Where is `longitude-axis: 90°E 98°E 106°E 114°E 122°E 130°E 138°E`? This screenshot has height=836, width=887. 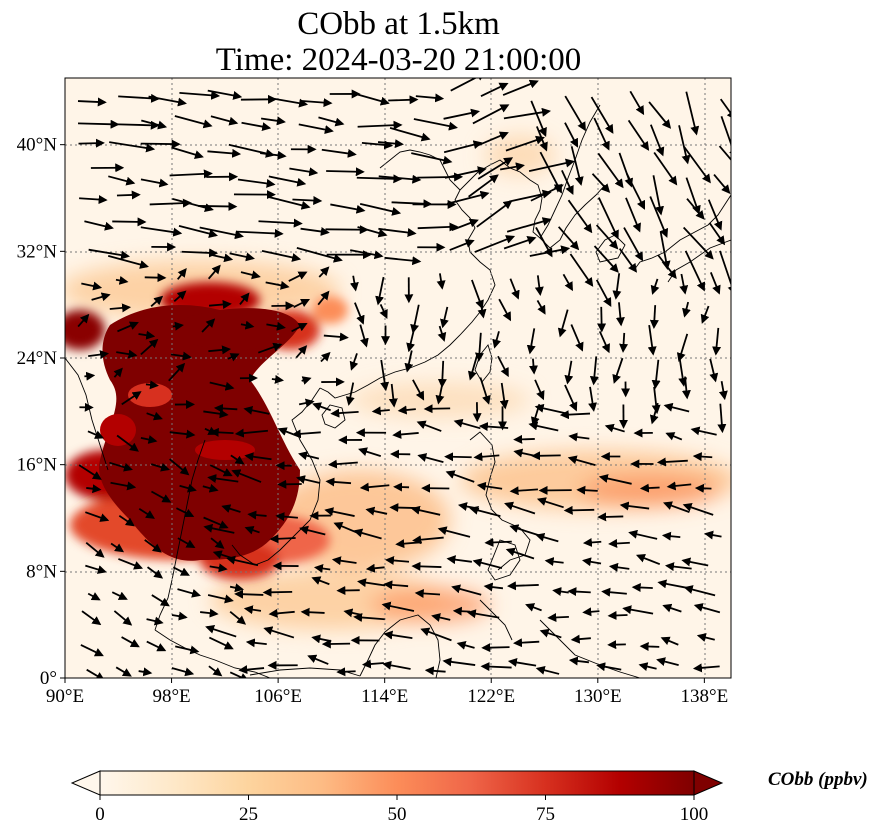
longitude-axis: 90°E 98°E 106°E 114°E 122°E 130°E 138°E is located at coordinates (387, 692).